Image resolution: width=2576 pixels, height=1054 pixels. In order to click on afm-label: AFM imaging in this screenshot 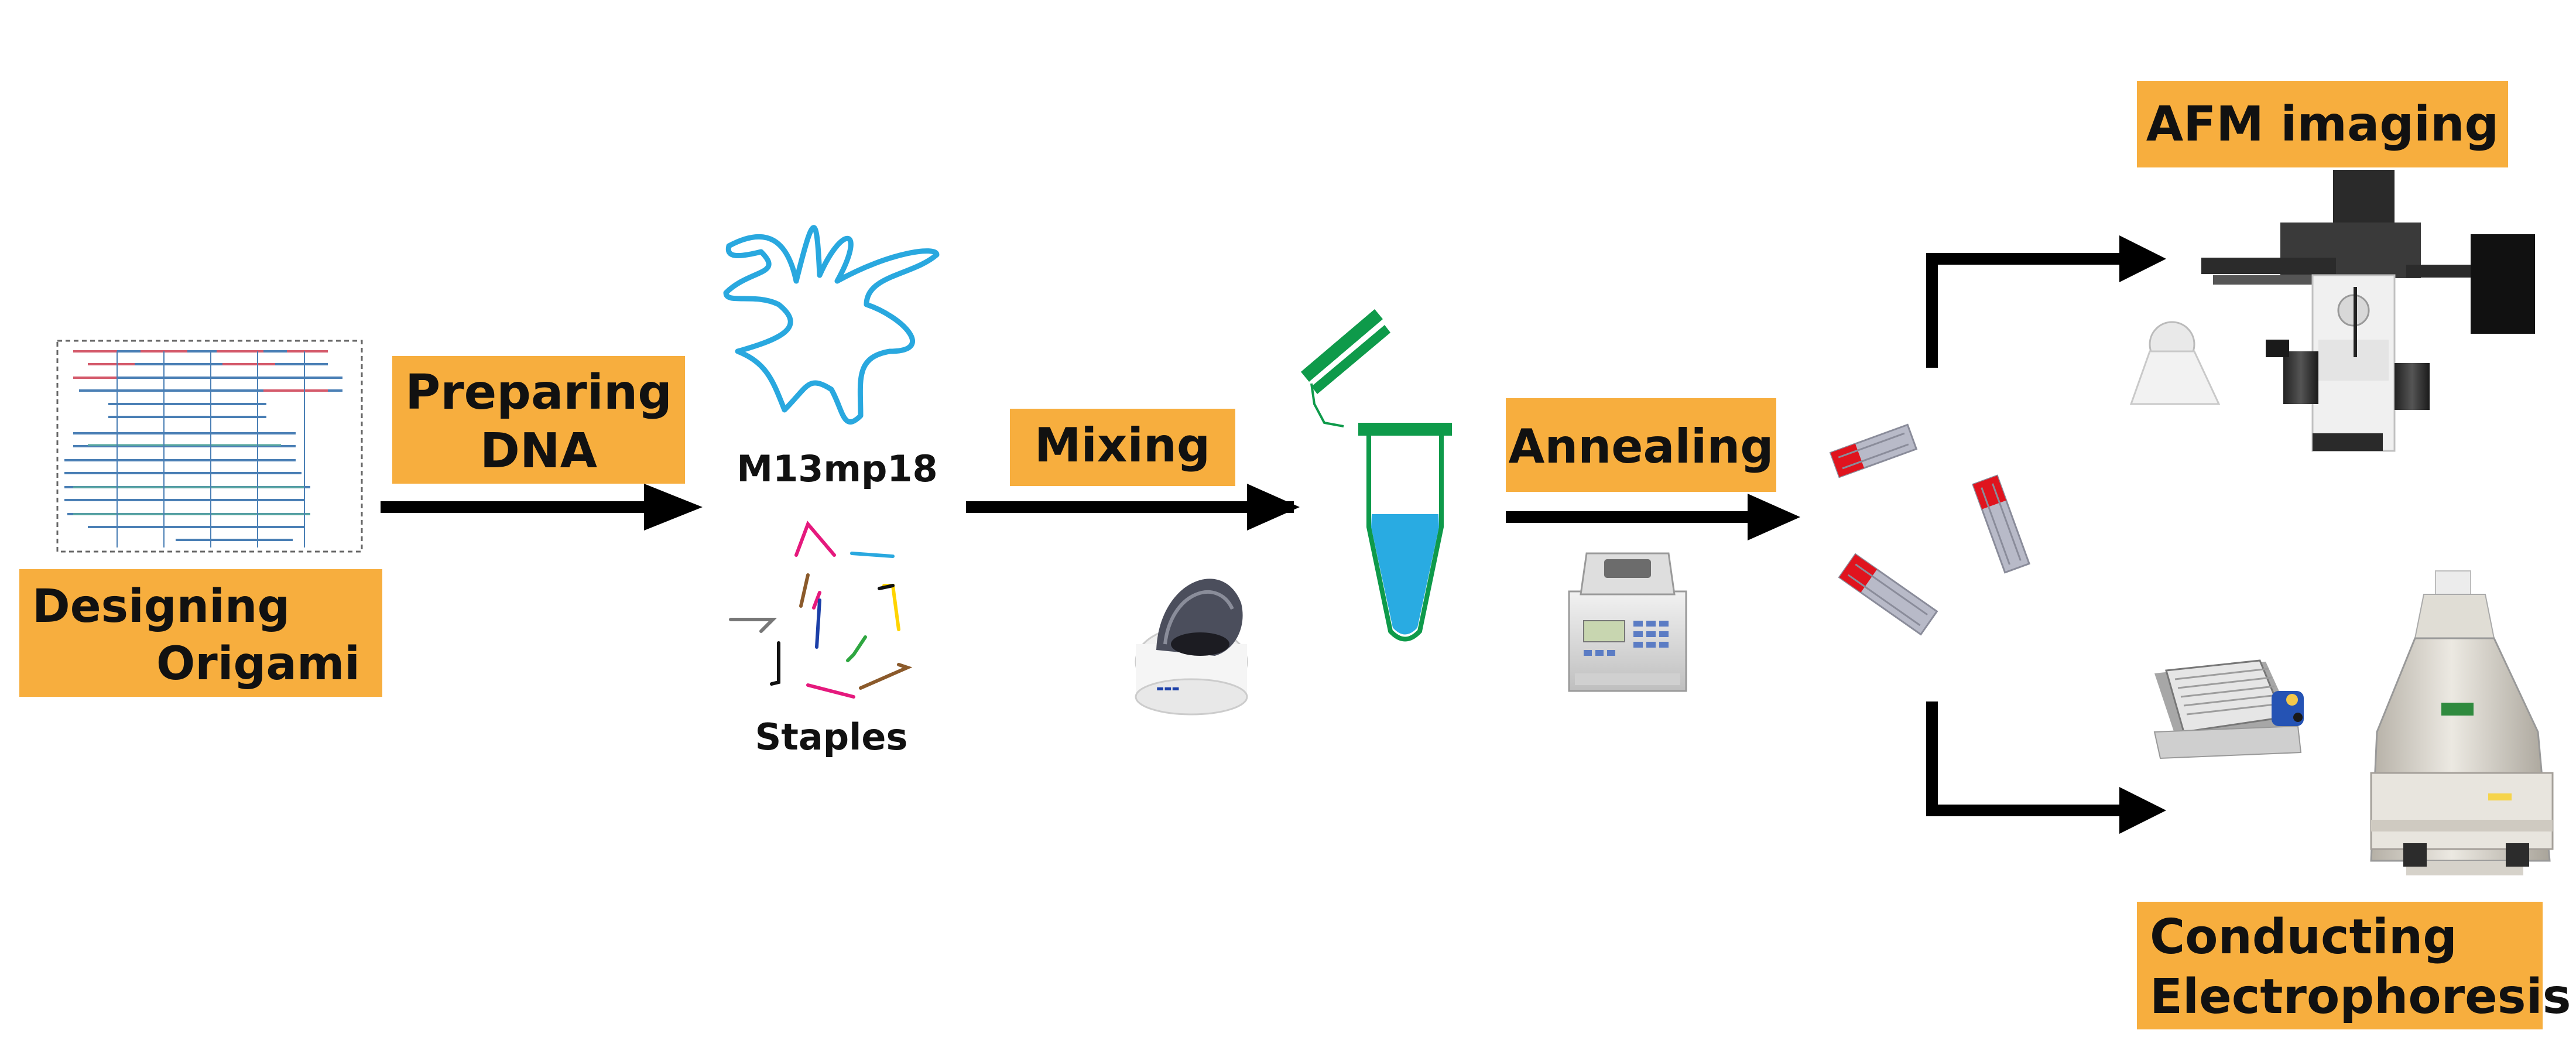, I will do `click(2322, 125)`.